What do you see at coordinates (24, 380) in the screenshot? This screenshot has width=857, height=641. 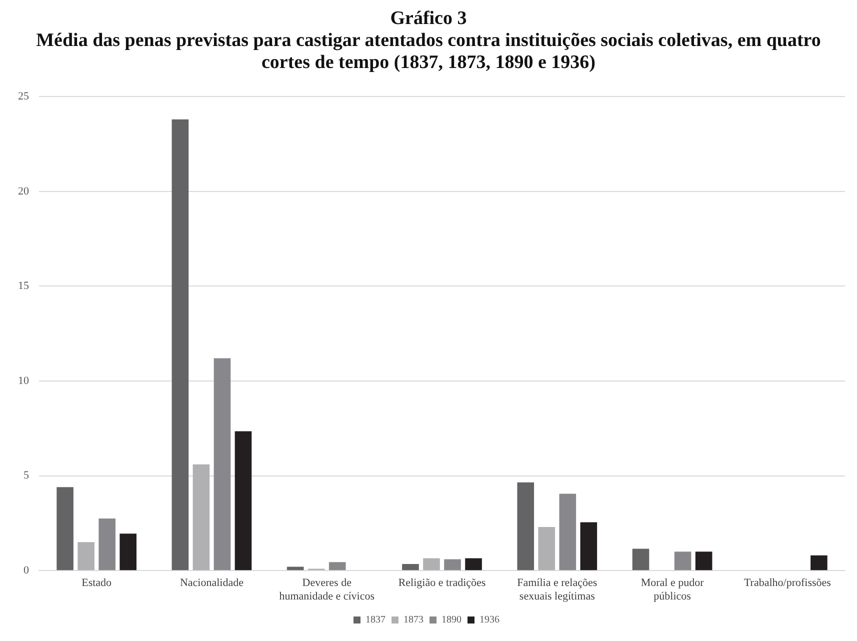 I see `y-tick-label: 10` at bounding box center [24, 380].